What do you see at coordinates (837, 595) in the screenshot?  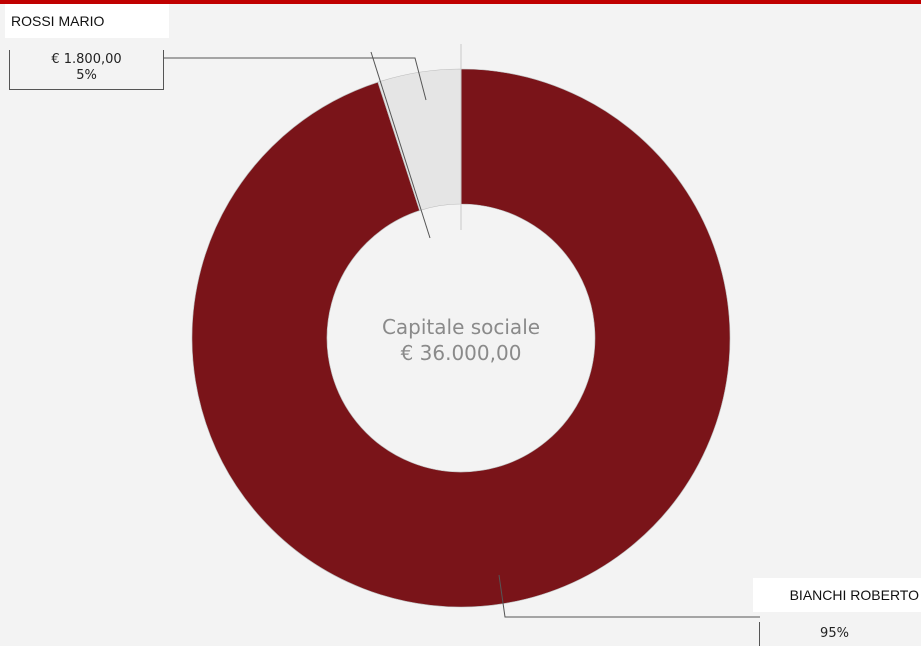 I see `slice-label-bianchi-roberto: BIANCHI ROBERTO` at bounding box center [837, 595].